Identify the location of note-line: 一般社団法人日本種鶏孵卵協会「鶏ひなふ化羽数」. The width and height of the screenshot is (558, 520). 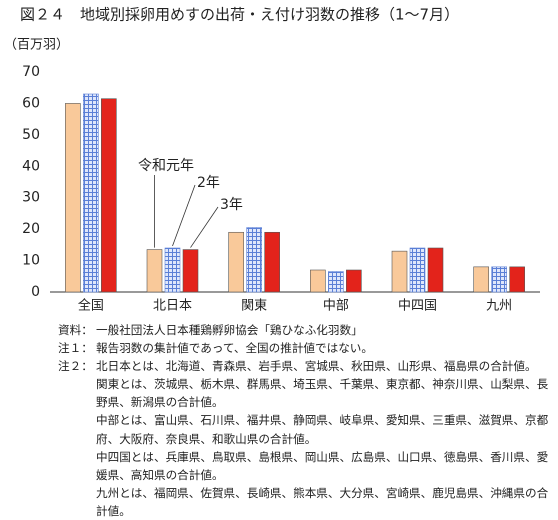
(229, 330).